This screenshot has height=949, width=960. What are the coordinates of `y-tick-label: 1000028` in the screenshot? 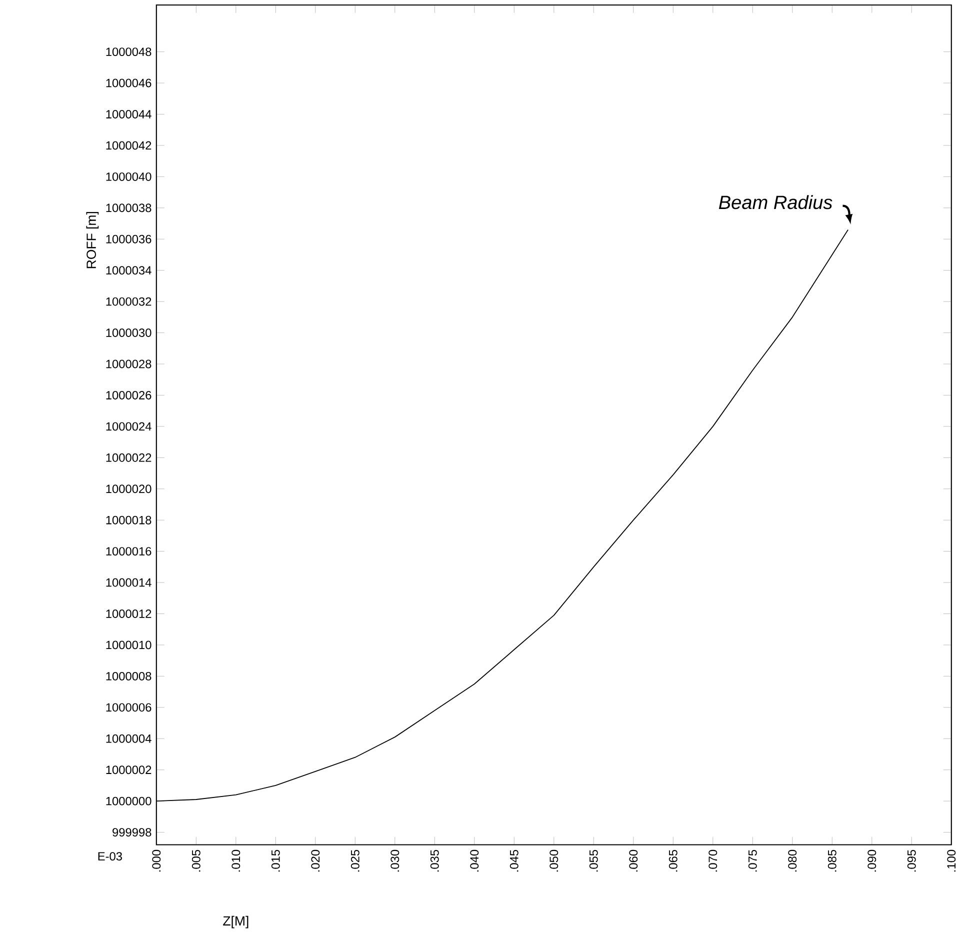 It's located at (129, 364).